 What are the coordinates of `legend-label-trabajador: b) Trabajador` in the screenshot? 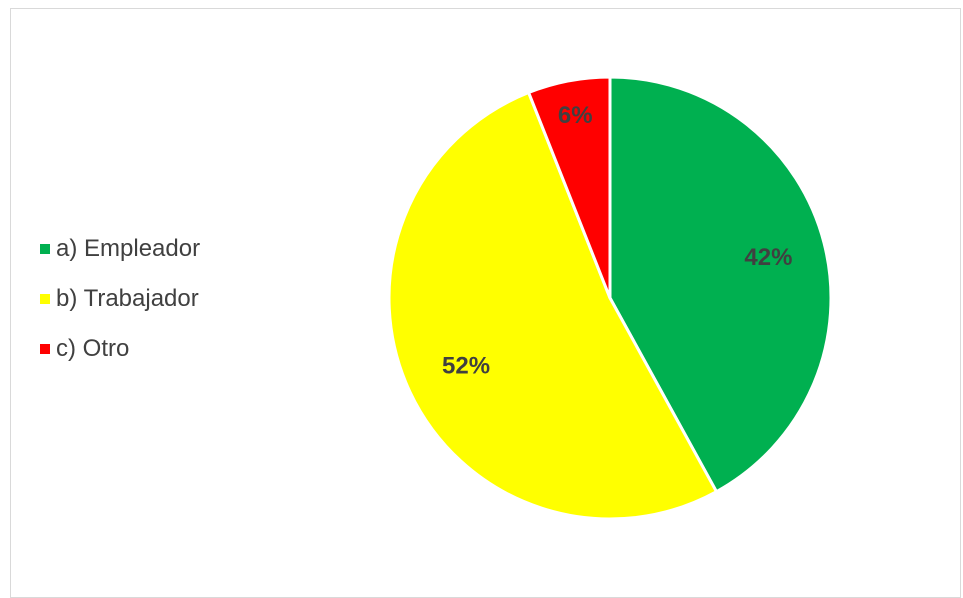 It's located at (127, 298).